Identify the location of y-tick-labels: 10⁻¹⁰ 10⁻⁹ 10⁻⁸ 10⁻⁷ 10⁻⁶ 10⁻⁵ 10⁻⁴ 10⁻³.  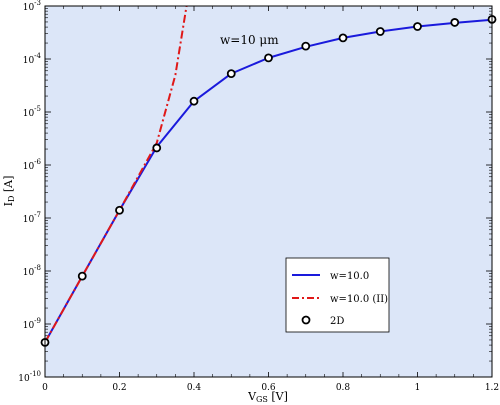
(29, 192).